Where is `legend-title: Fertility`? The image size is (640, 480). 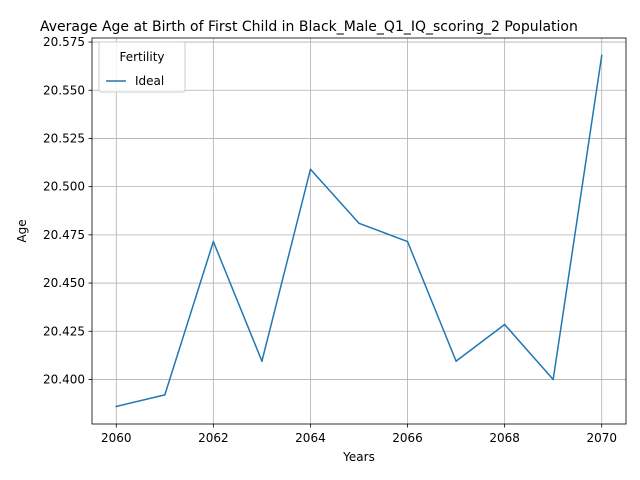
legend-title: Fertility is located at coordinates (141, 57).